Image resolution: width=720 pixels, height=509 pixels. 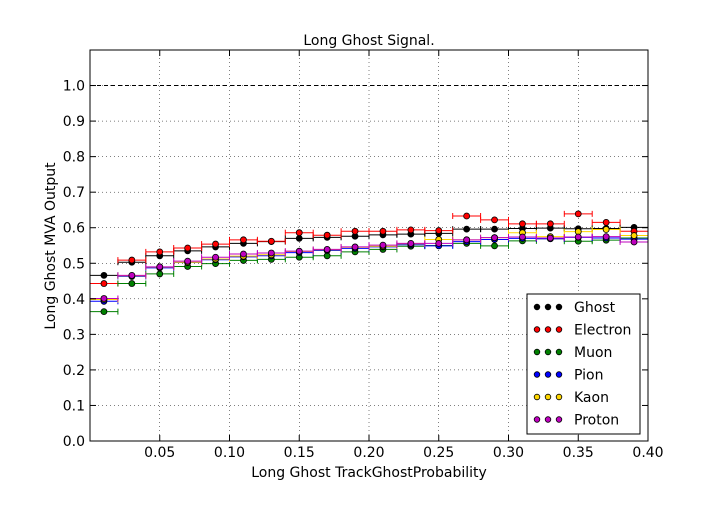 I want to click on legend-label: Muon, so click(x=593, y=353).